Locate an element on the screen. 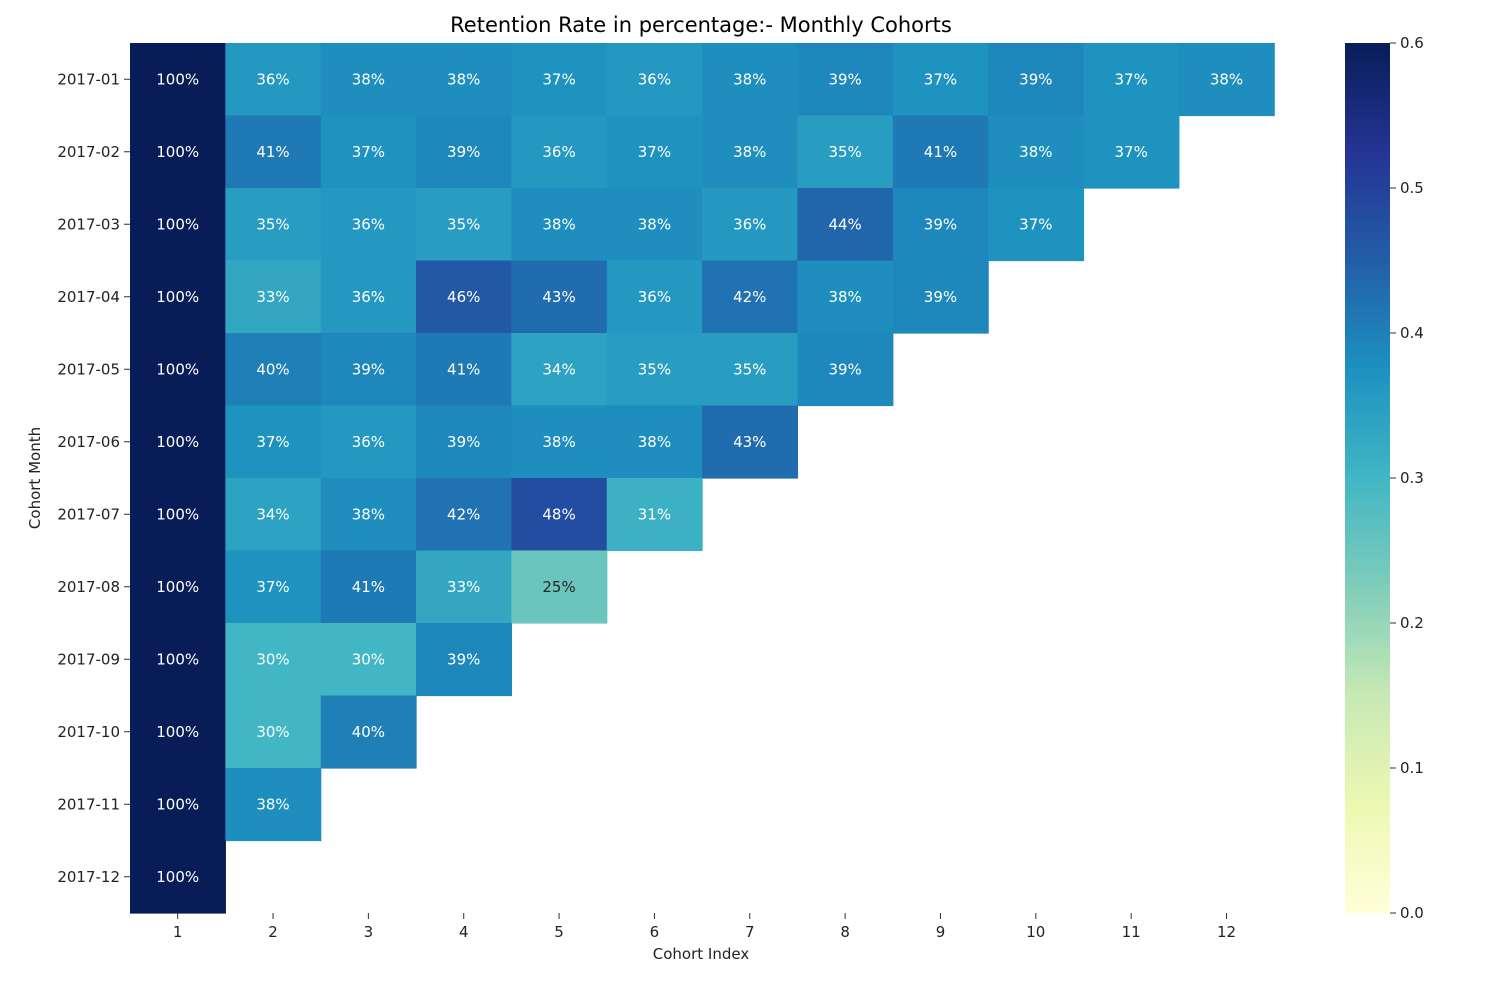  x-axis: 1 2 3 4 5 6 7 8 9 10 11 12 is located at coordinates (704, 927).